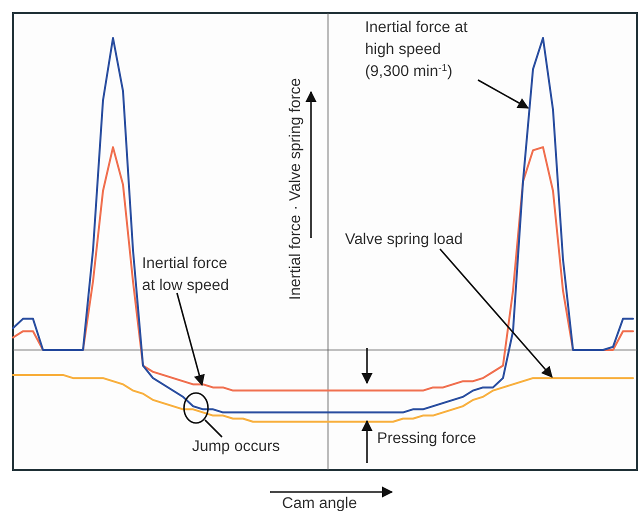  Describe the element at coordinates (319, 503) in the screenshot. I see `x-axis-title: Cam angle` at that location.